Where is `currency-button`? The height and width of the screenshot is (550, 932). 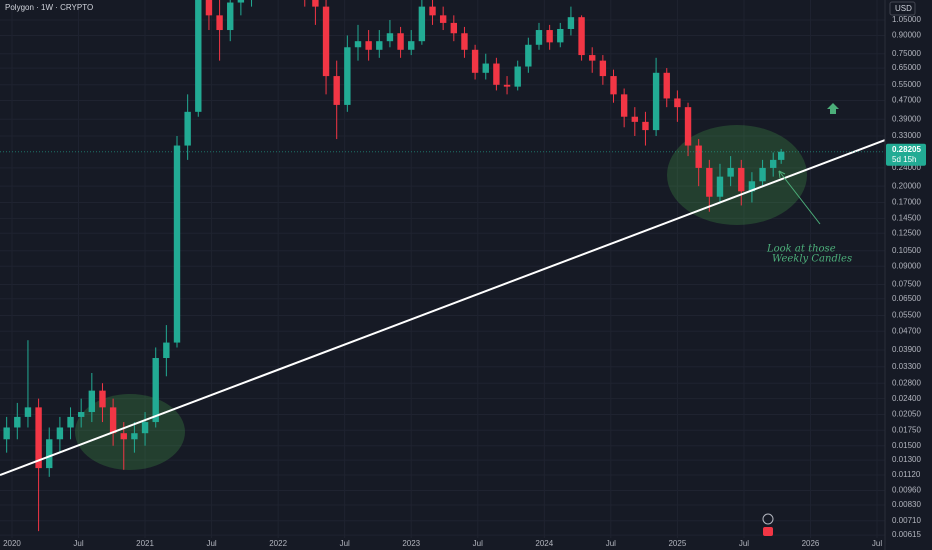
currency-button is located at coordinates (902, 8).